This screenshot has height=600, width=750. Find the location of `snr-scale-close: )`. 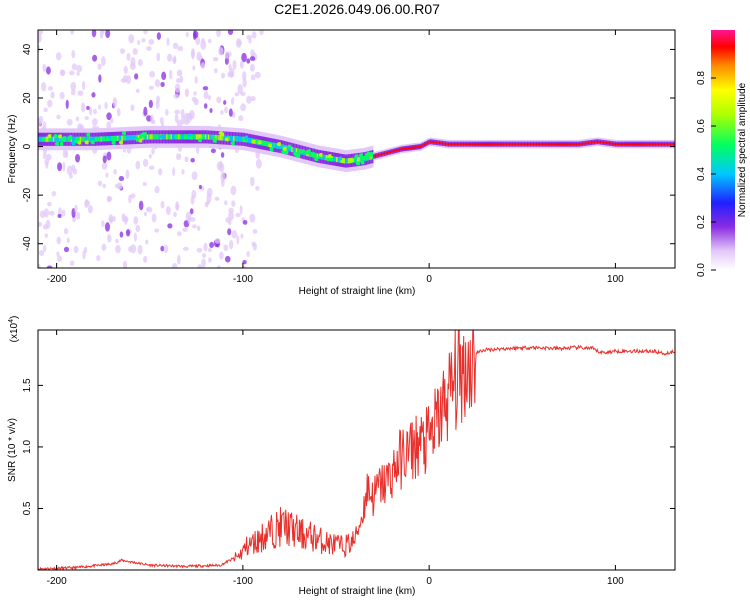

snr-scale-close: ) is located at coordinates (14, 317).